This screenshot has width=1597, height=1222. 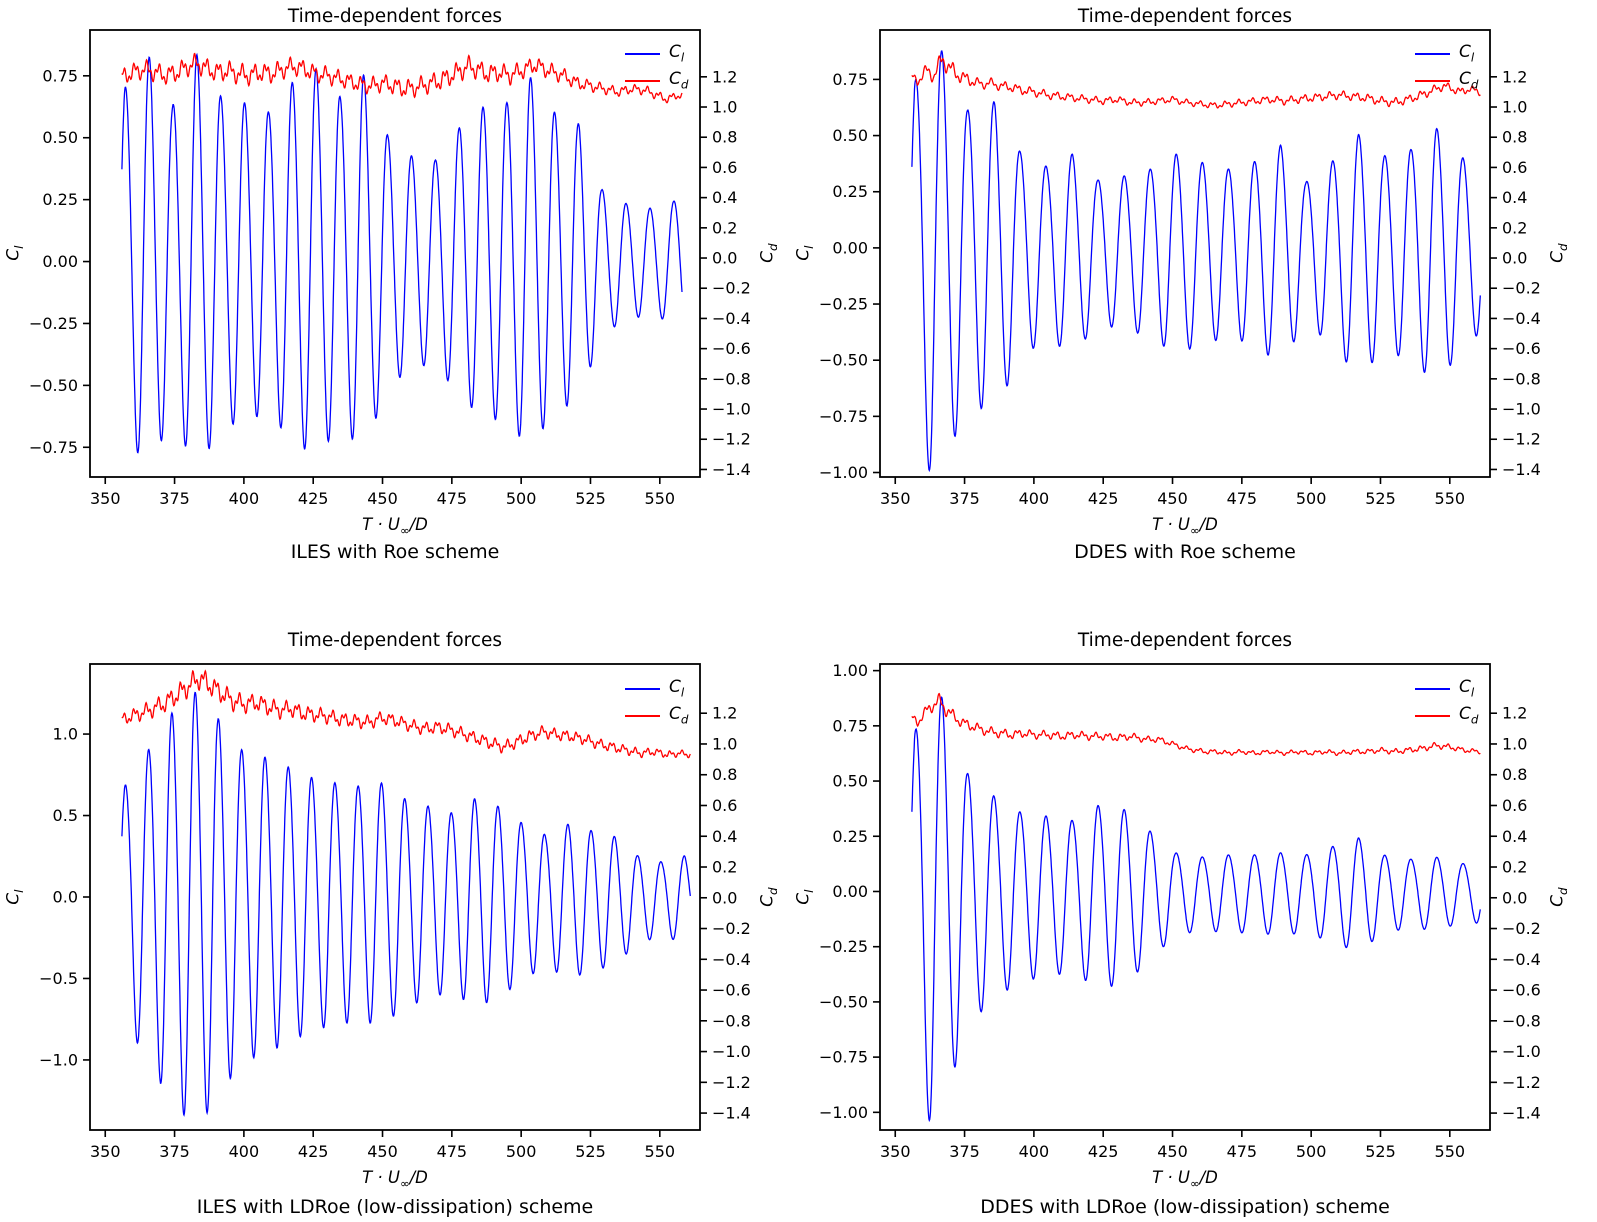 I want to click on x-tick-label: 450, so click(x=382, y=498).